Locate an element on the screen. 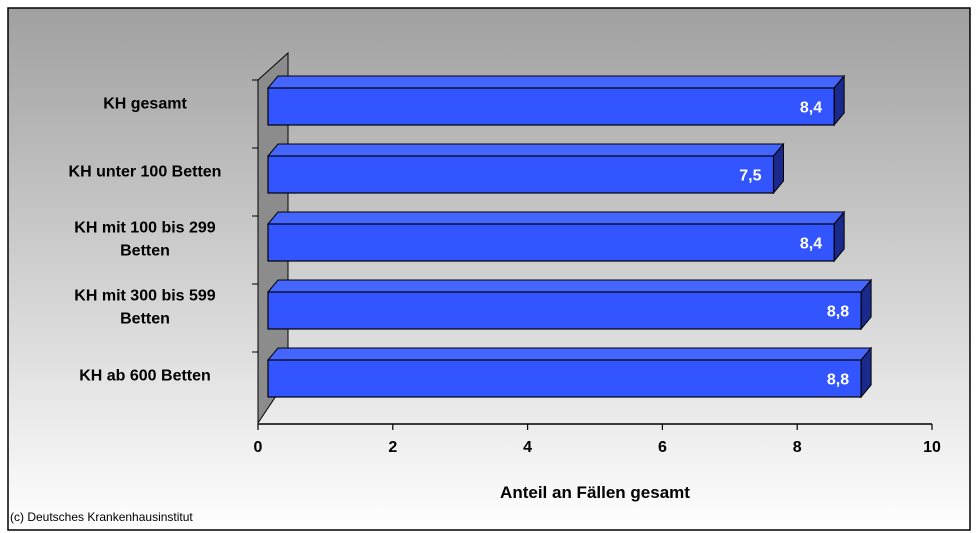 This screenshot has width=976, height=533. category-label-4: KH ab 600 Betten is located at coordinates (145, 376).